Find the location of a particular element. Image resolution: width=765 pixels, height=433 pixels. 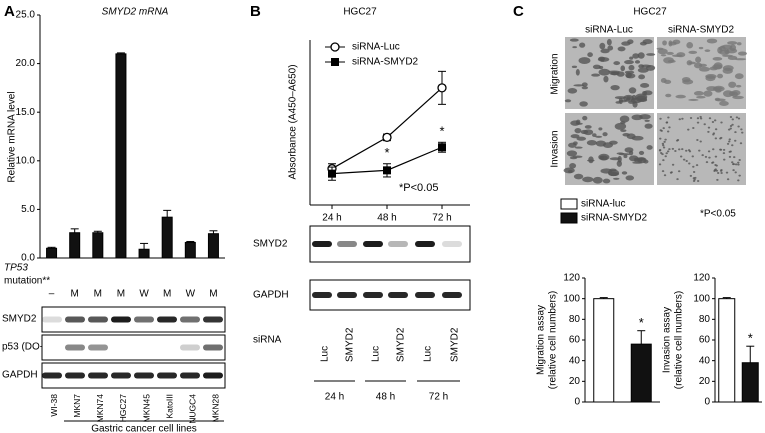

lane-label: Luc is located at coordinates (428, 354).